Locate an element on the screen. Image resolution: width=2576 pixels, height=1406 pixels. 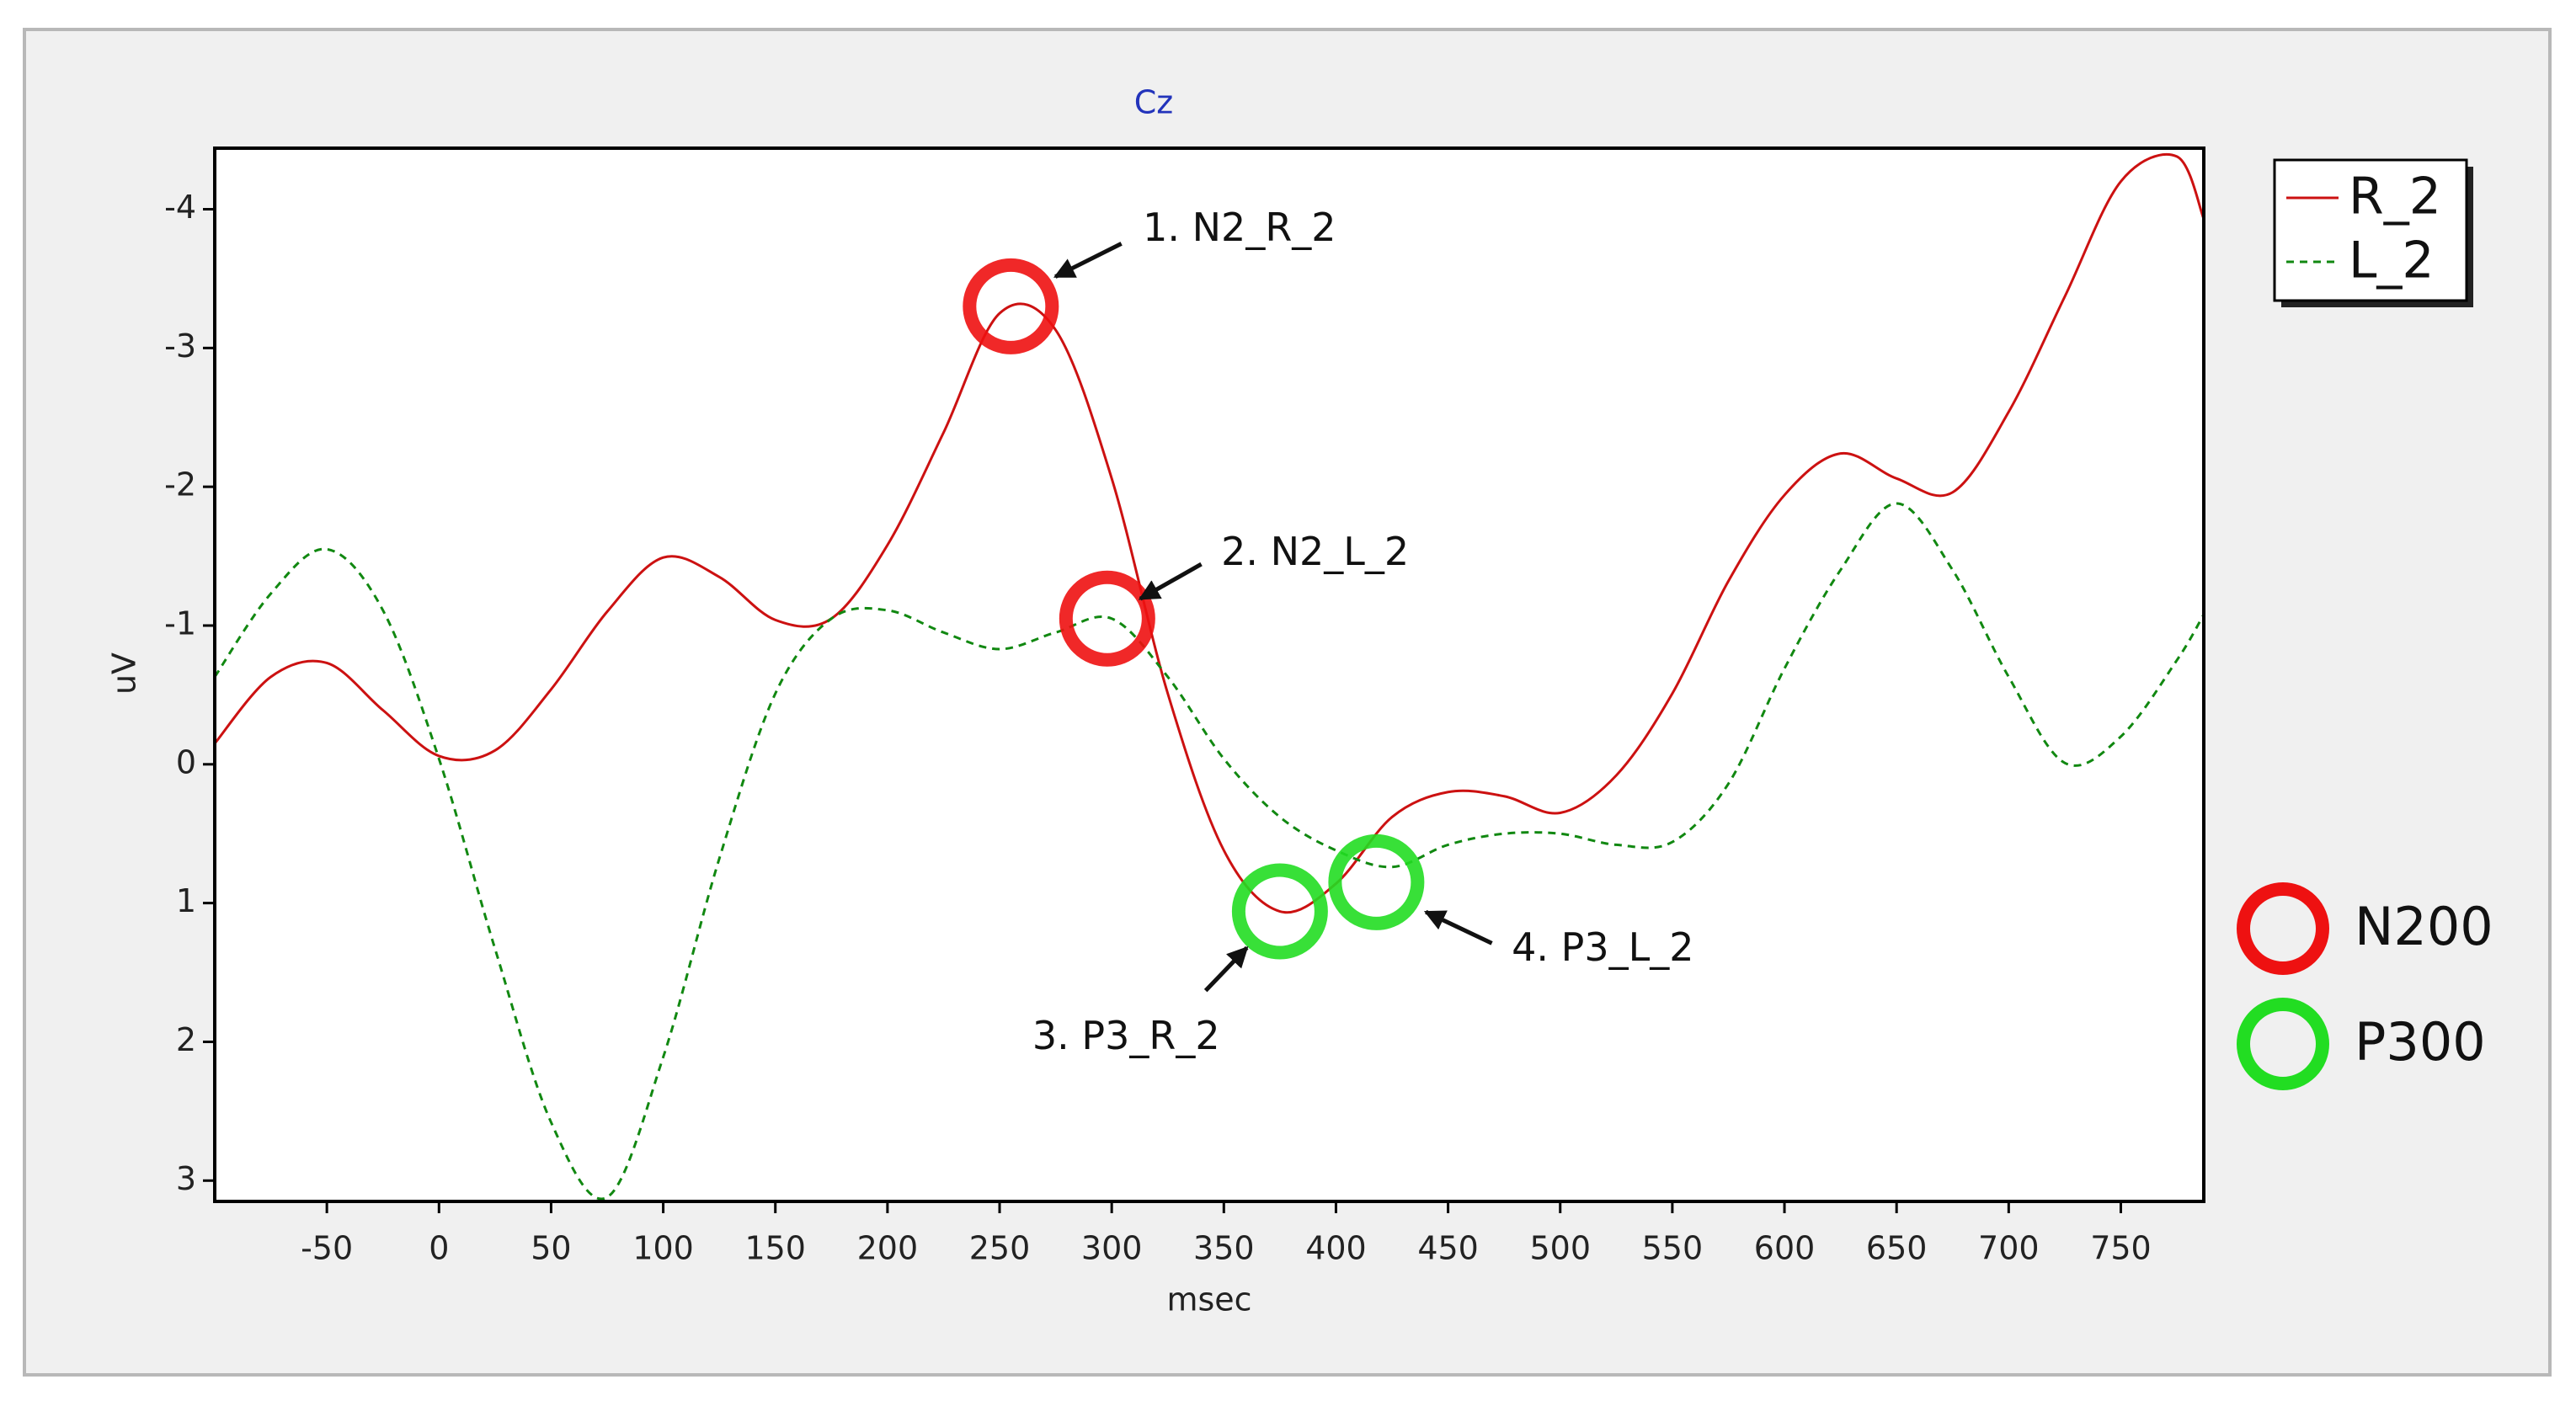
y-tick-label: 1 is located at coordinates (186, 900).